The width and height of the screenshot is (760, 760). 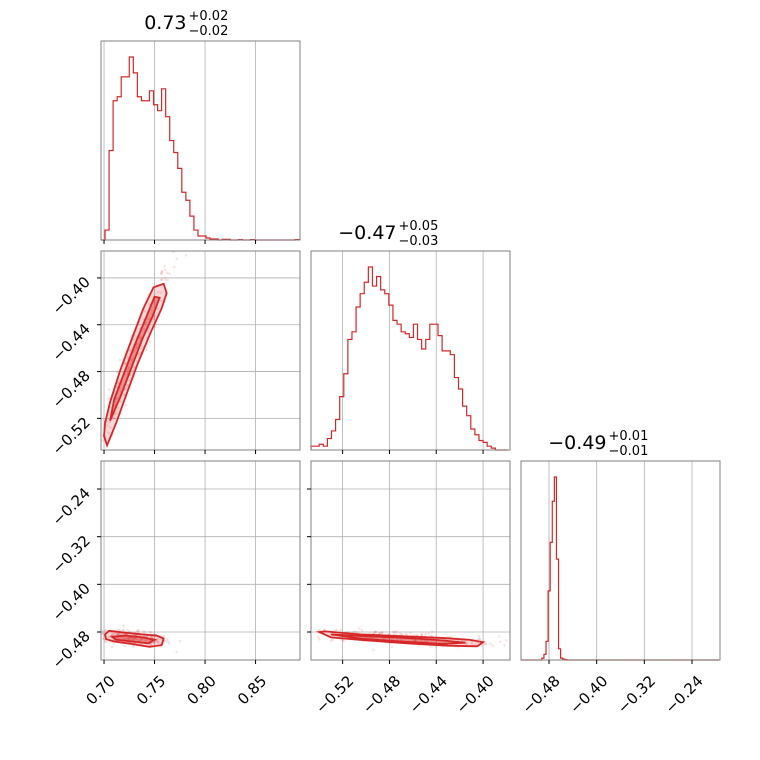 I want to click on ytick-label-param-2-0: −0.48, so click(x=71, y=649).